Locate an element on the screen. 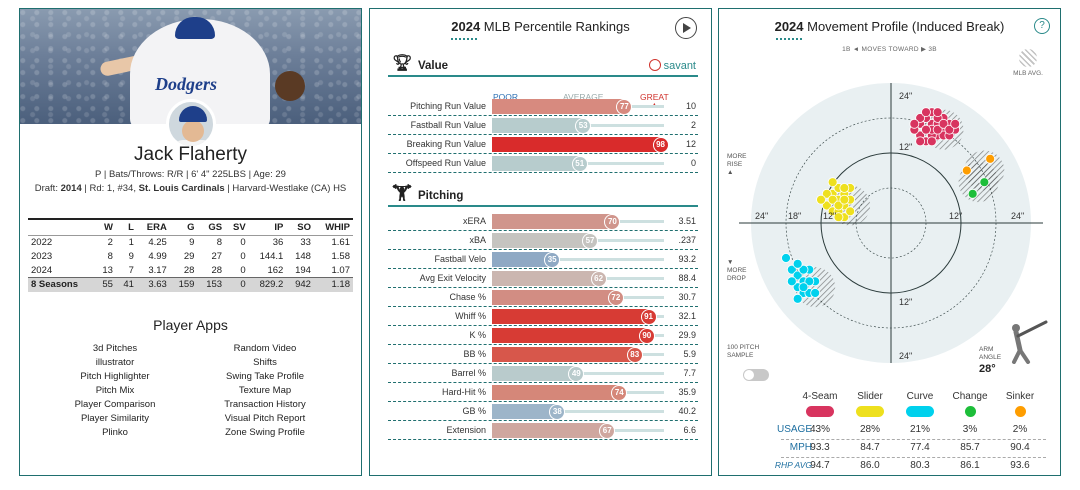 The height and width of the screenshot is (490, 1080). stats-col-header: W is located at coordinates (105, 227).